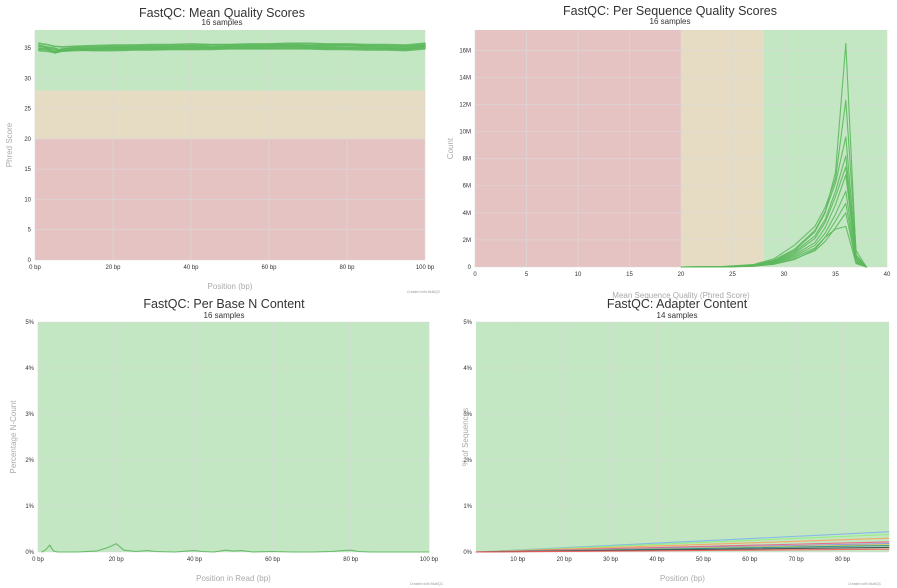 The image size is (897, 588). Describe the element at coordinates (224, 304) in the screenshot. I see `chart-title: FastQC: Per Base N Content` at that location.